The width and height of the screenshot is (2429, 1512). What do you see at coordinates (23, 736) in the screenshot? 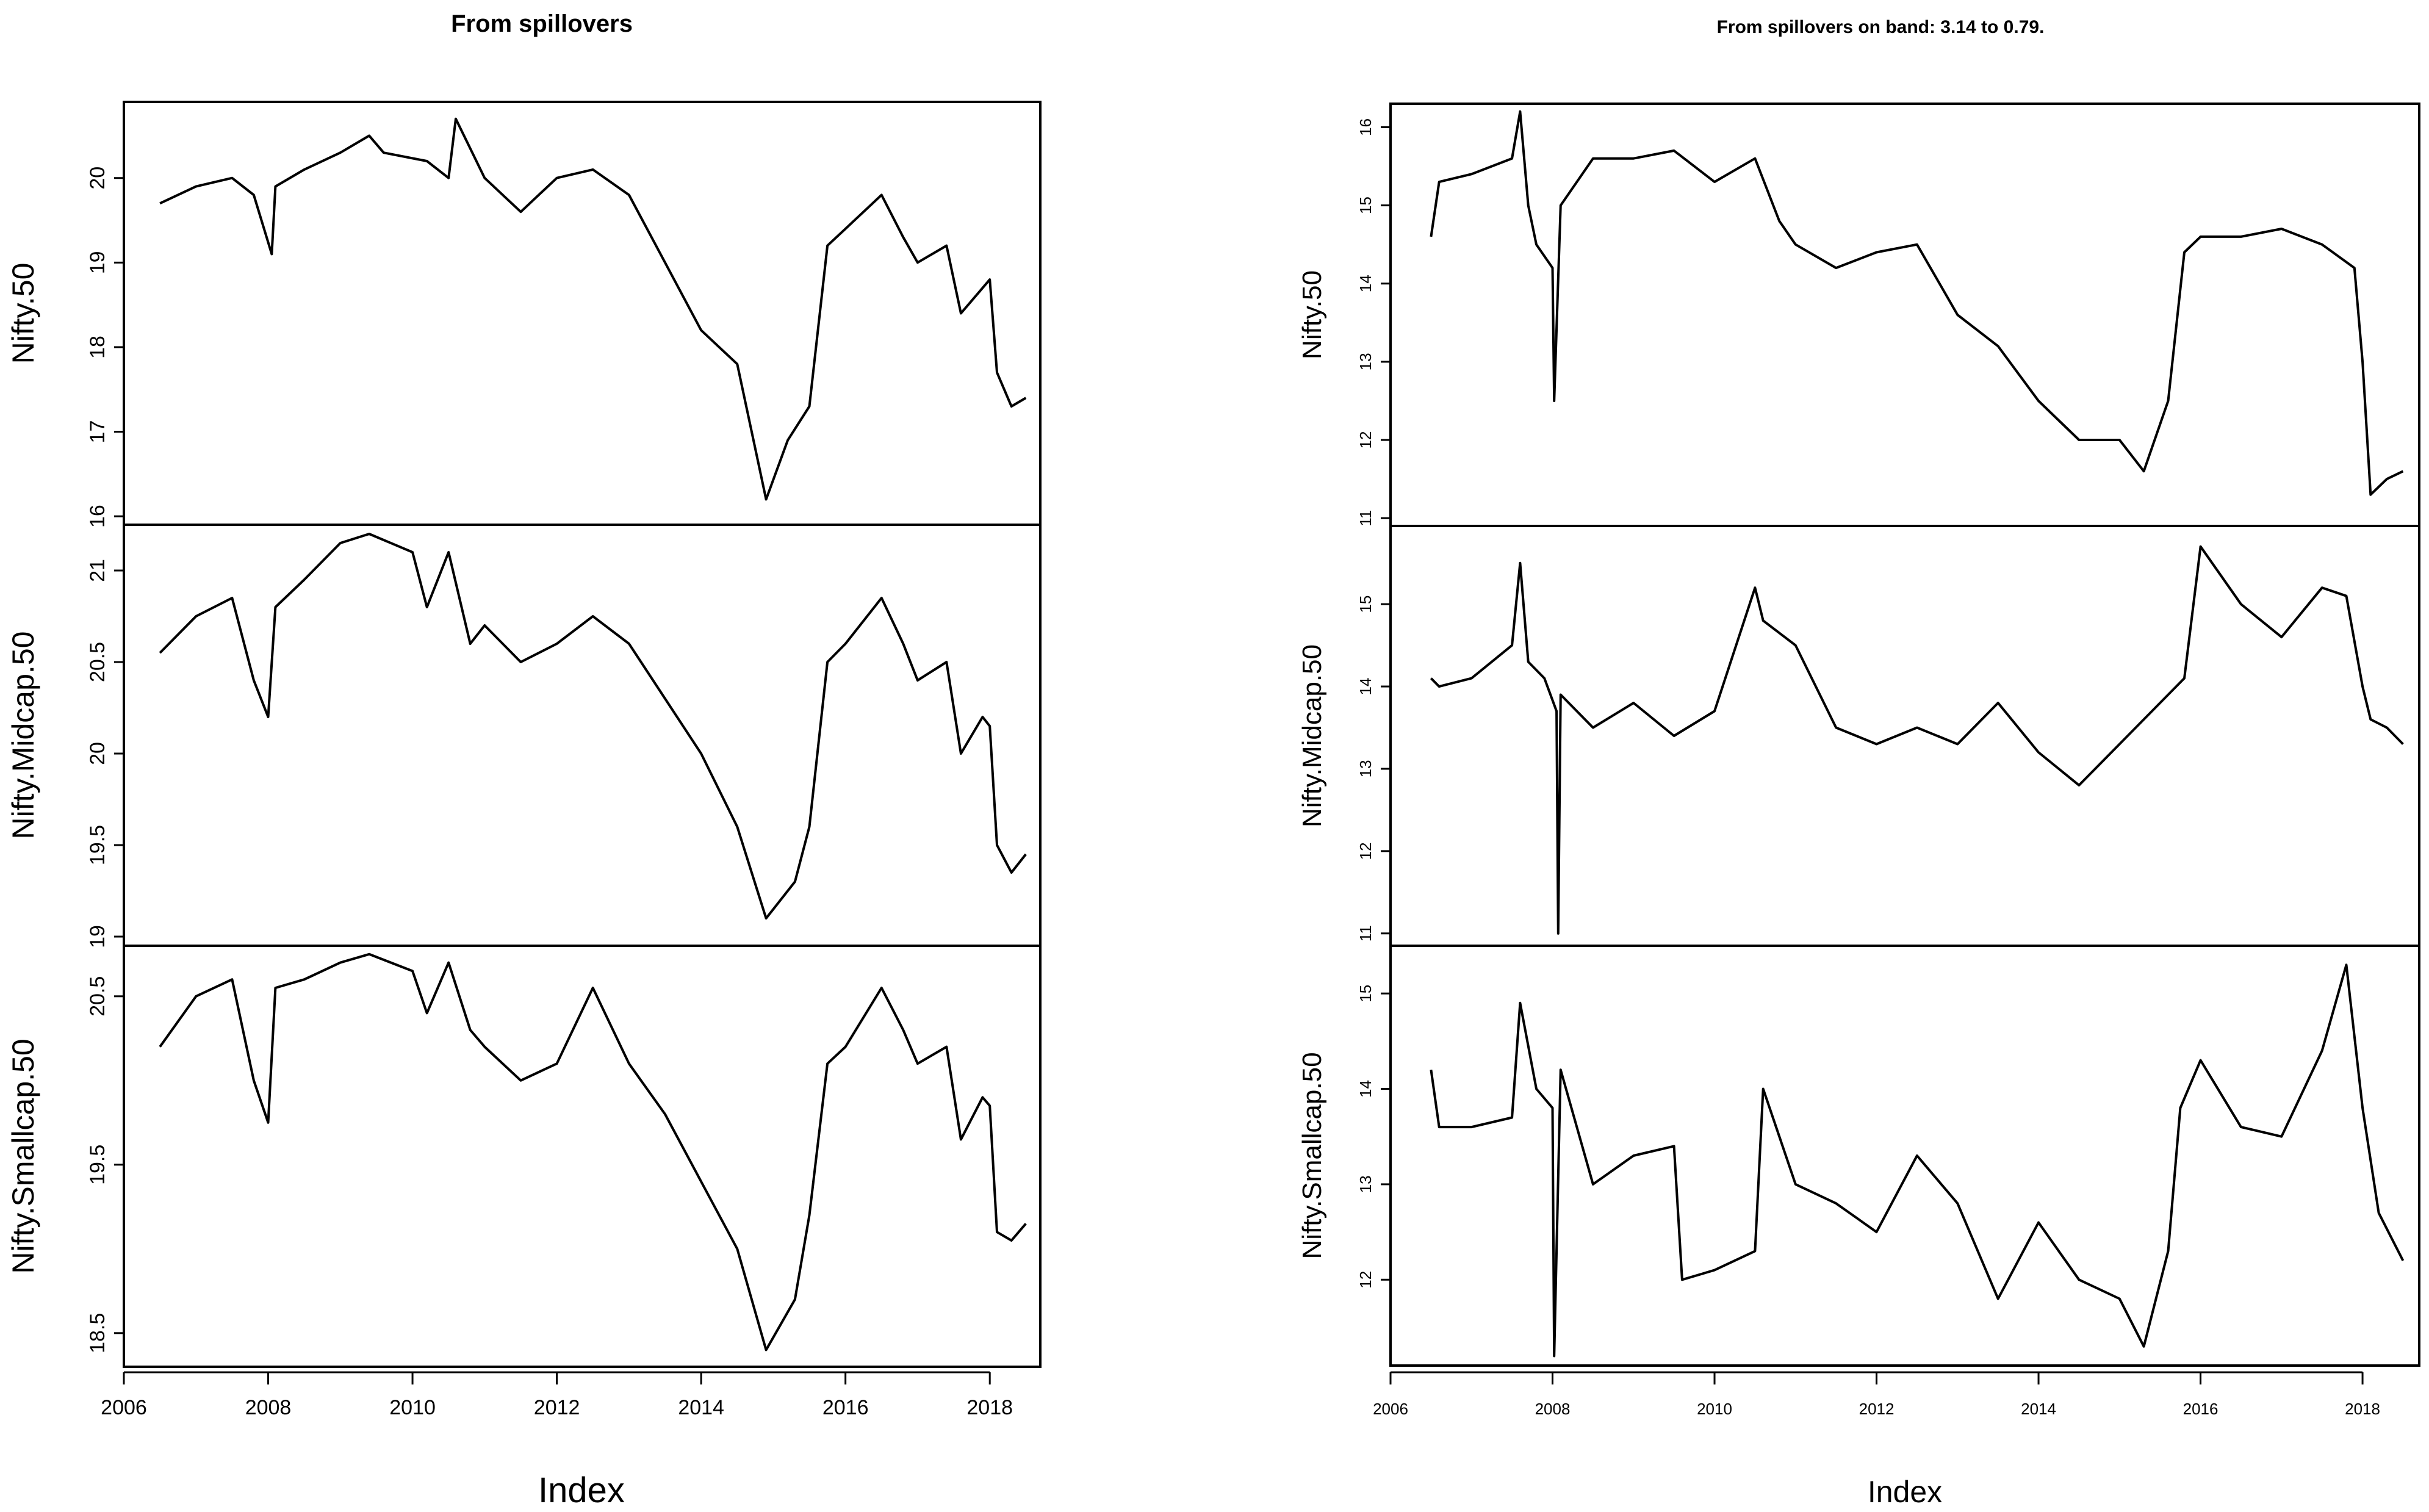
I see `left-panel-1-ylabel: Nifty.Midcap.50` at bounding box center [23, 736].